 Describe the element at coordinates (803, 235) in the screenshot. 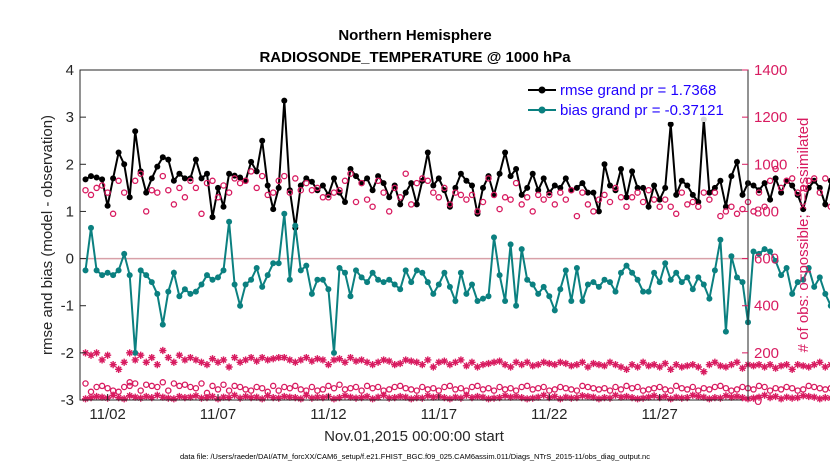

I see `y-axis-label-right: # of obs: o=possible; ×=assimilated` at that location.